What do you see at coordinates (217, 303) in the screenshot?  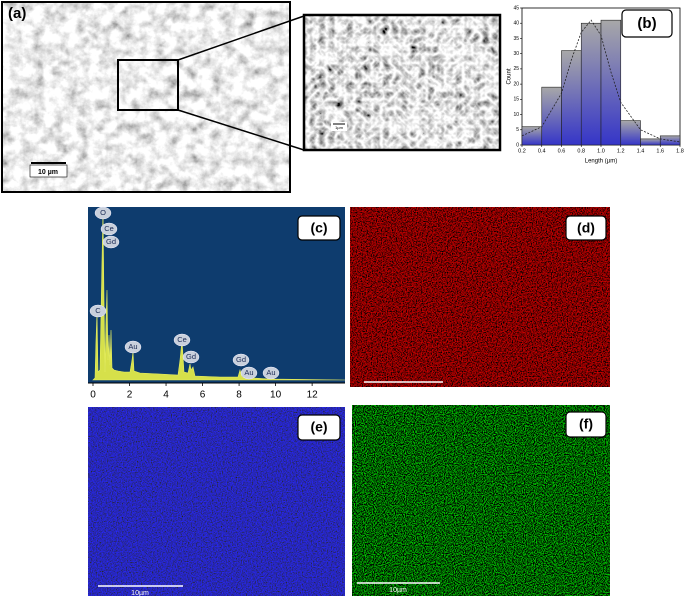 I see `panel-c: (c) 0 2 4 6 8 10 12 O Ce Gd C Au Ce Gd Gd Au Au` at bounding box center [217, 303].